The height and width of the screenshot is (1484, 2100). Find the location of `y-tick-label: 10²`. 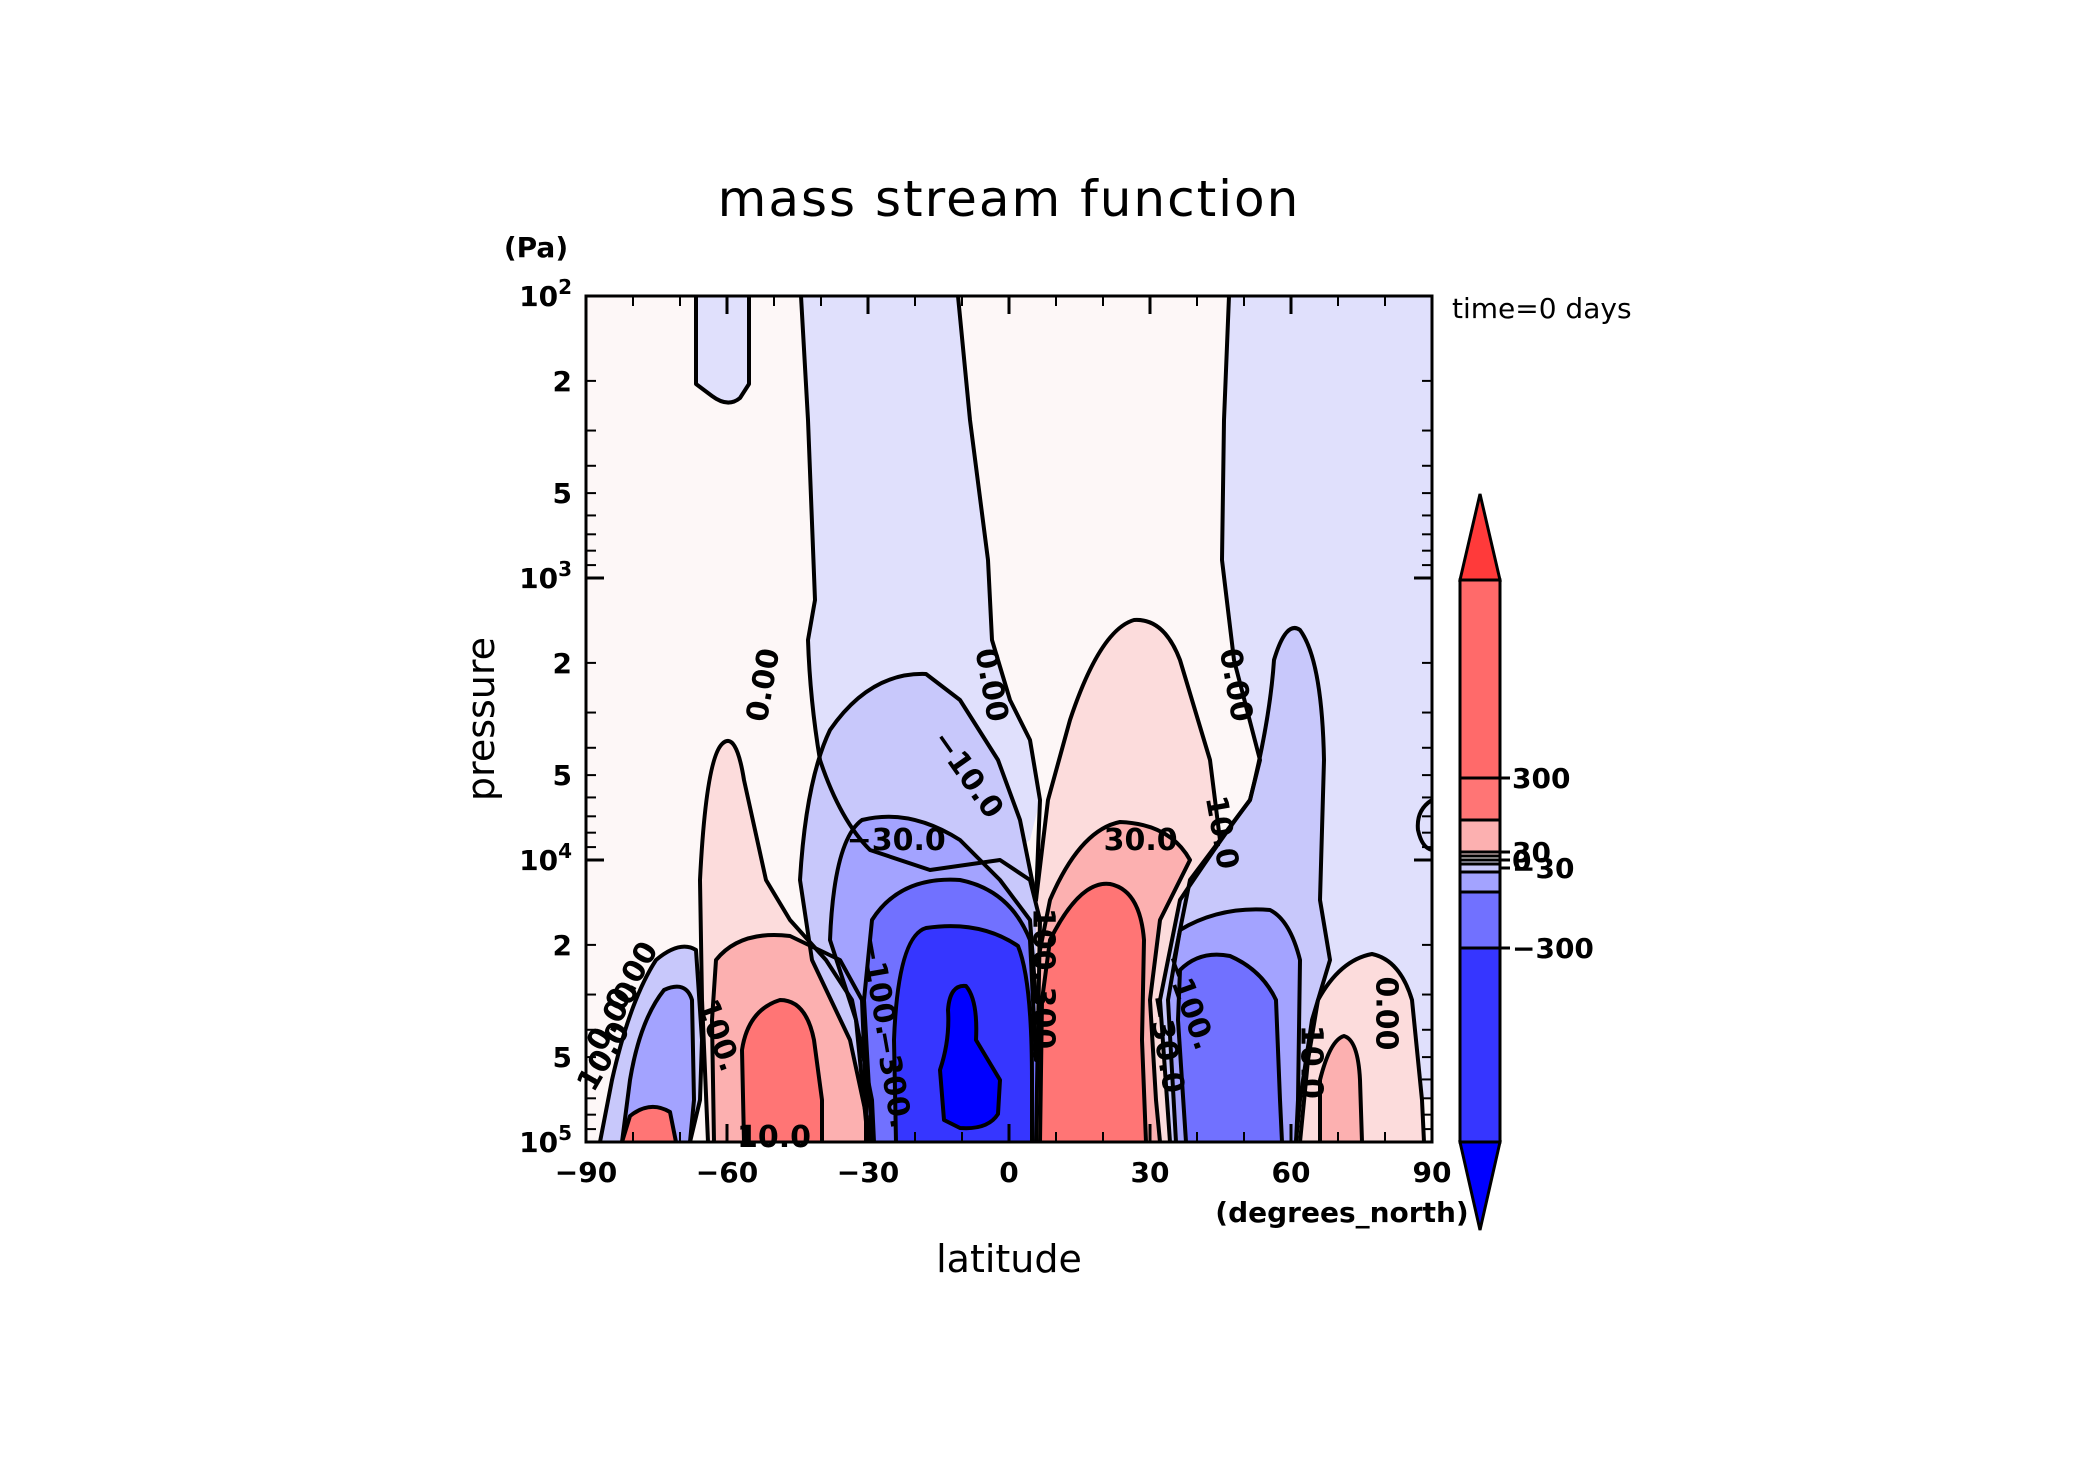

y-tick-label: 10² is located at coordinates (545, 294).